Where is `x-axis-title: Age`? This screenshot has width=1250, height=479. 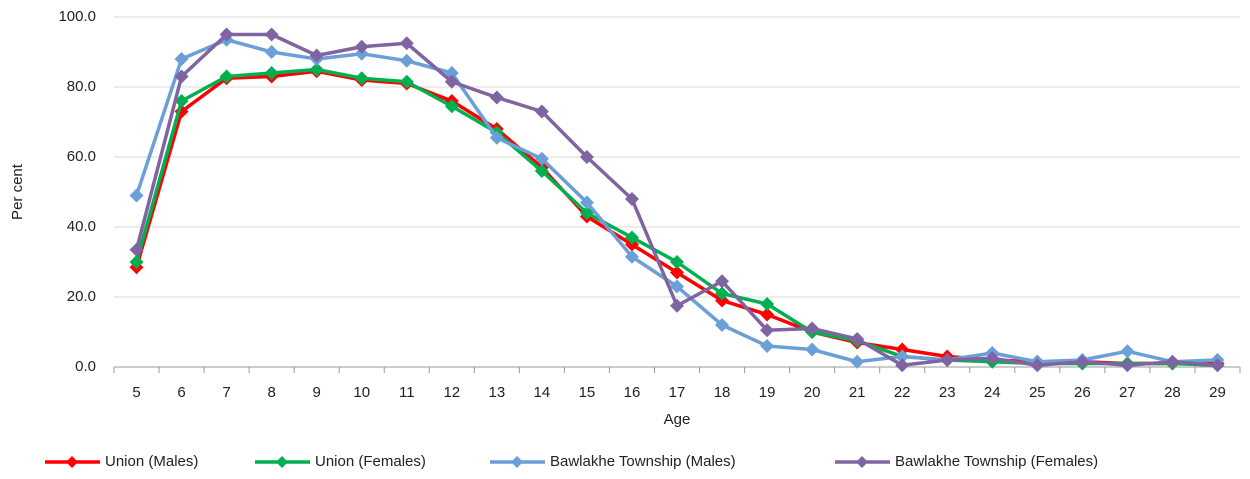
x-axis-title: Age is located at coordinates (677, 419).